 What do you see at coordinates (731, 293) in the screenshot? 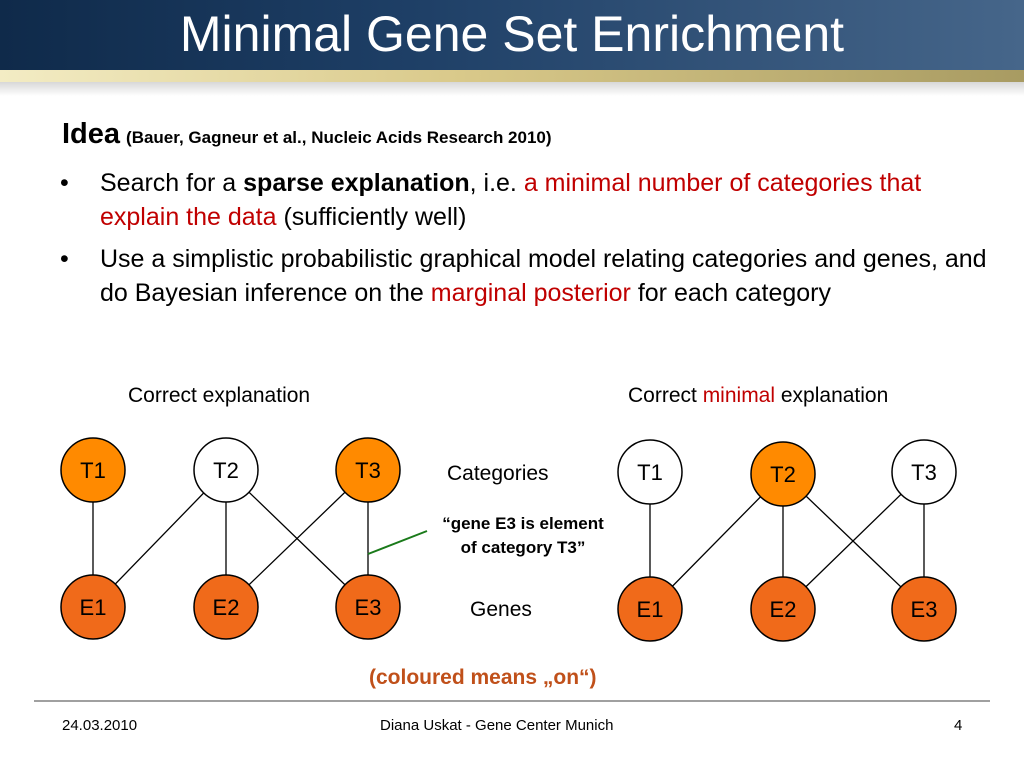
I see `bullet-text: for each category` at bounding box center [731, 293].